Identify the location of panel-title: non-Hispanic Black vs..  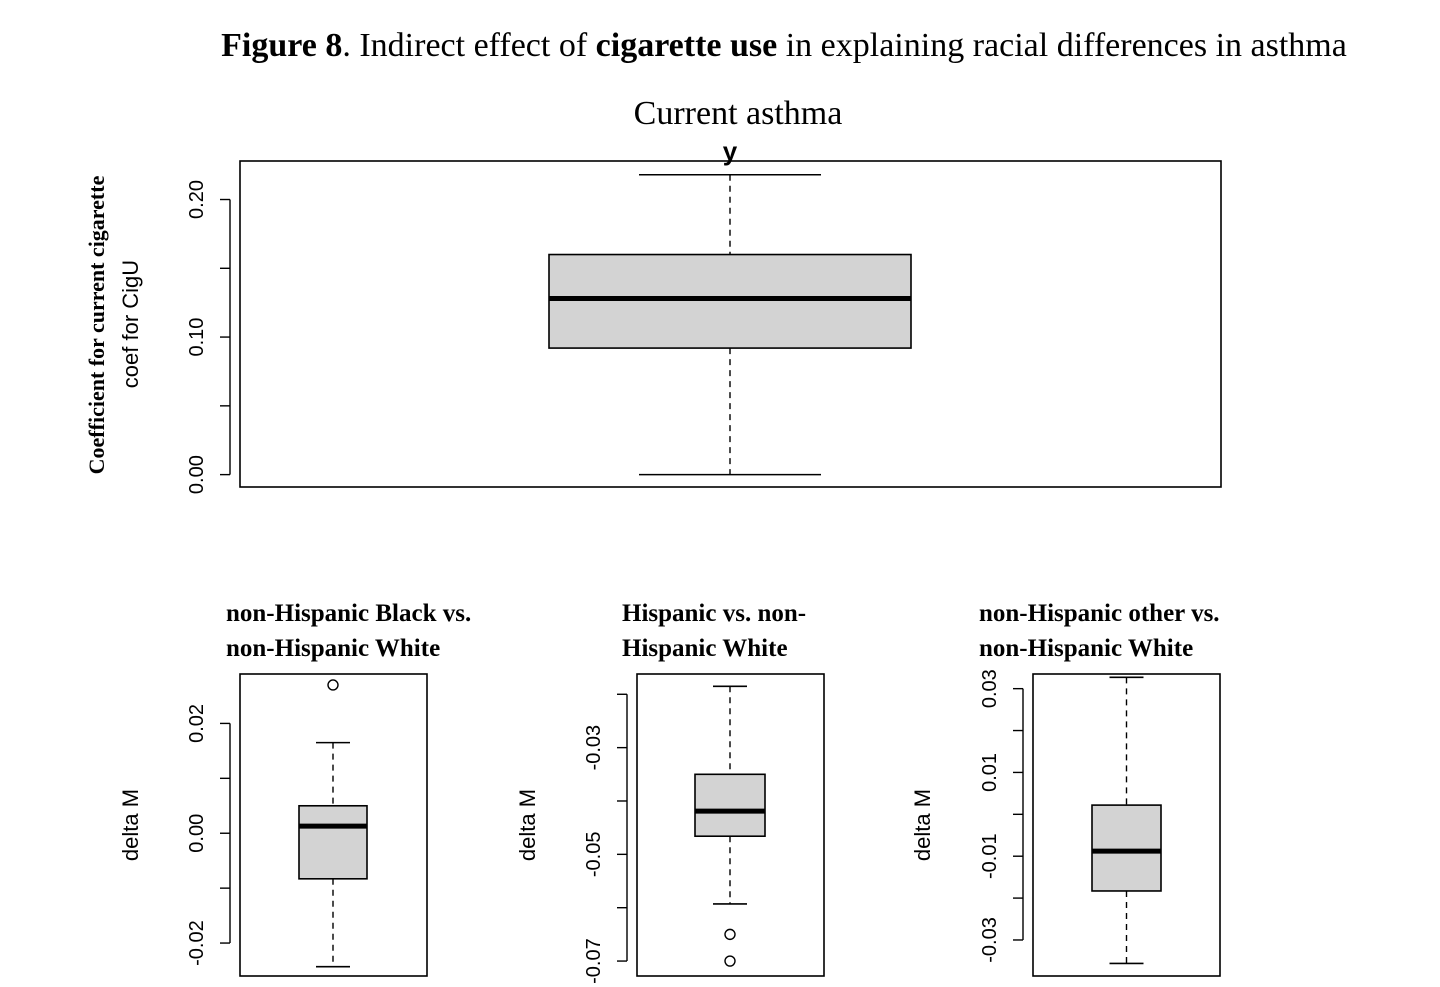
(348, 613).